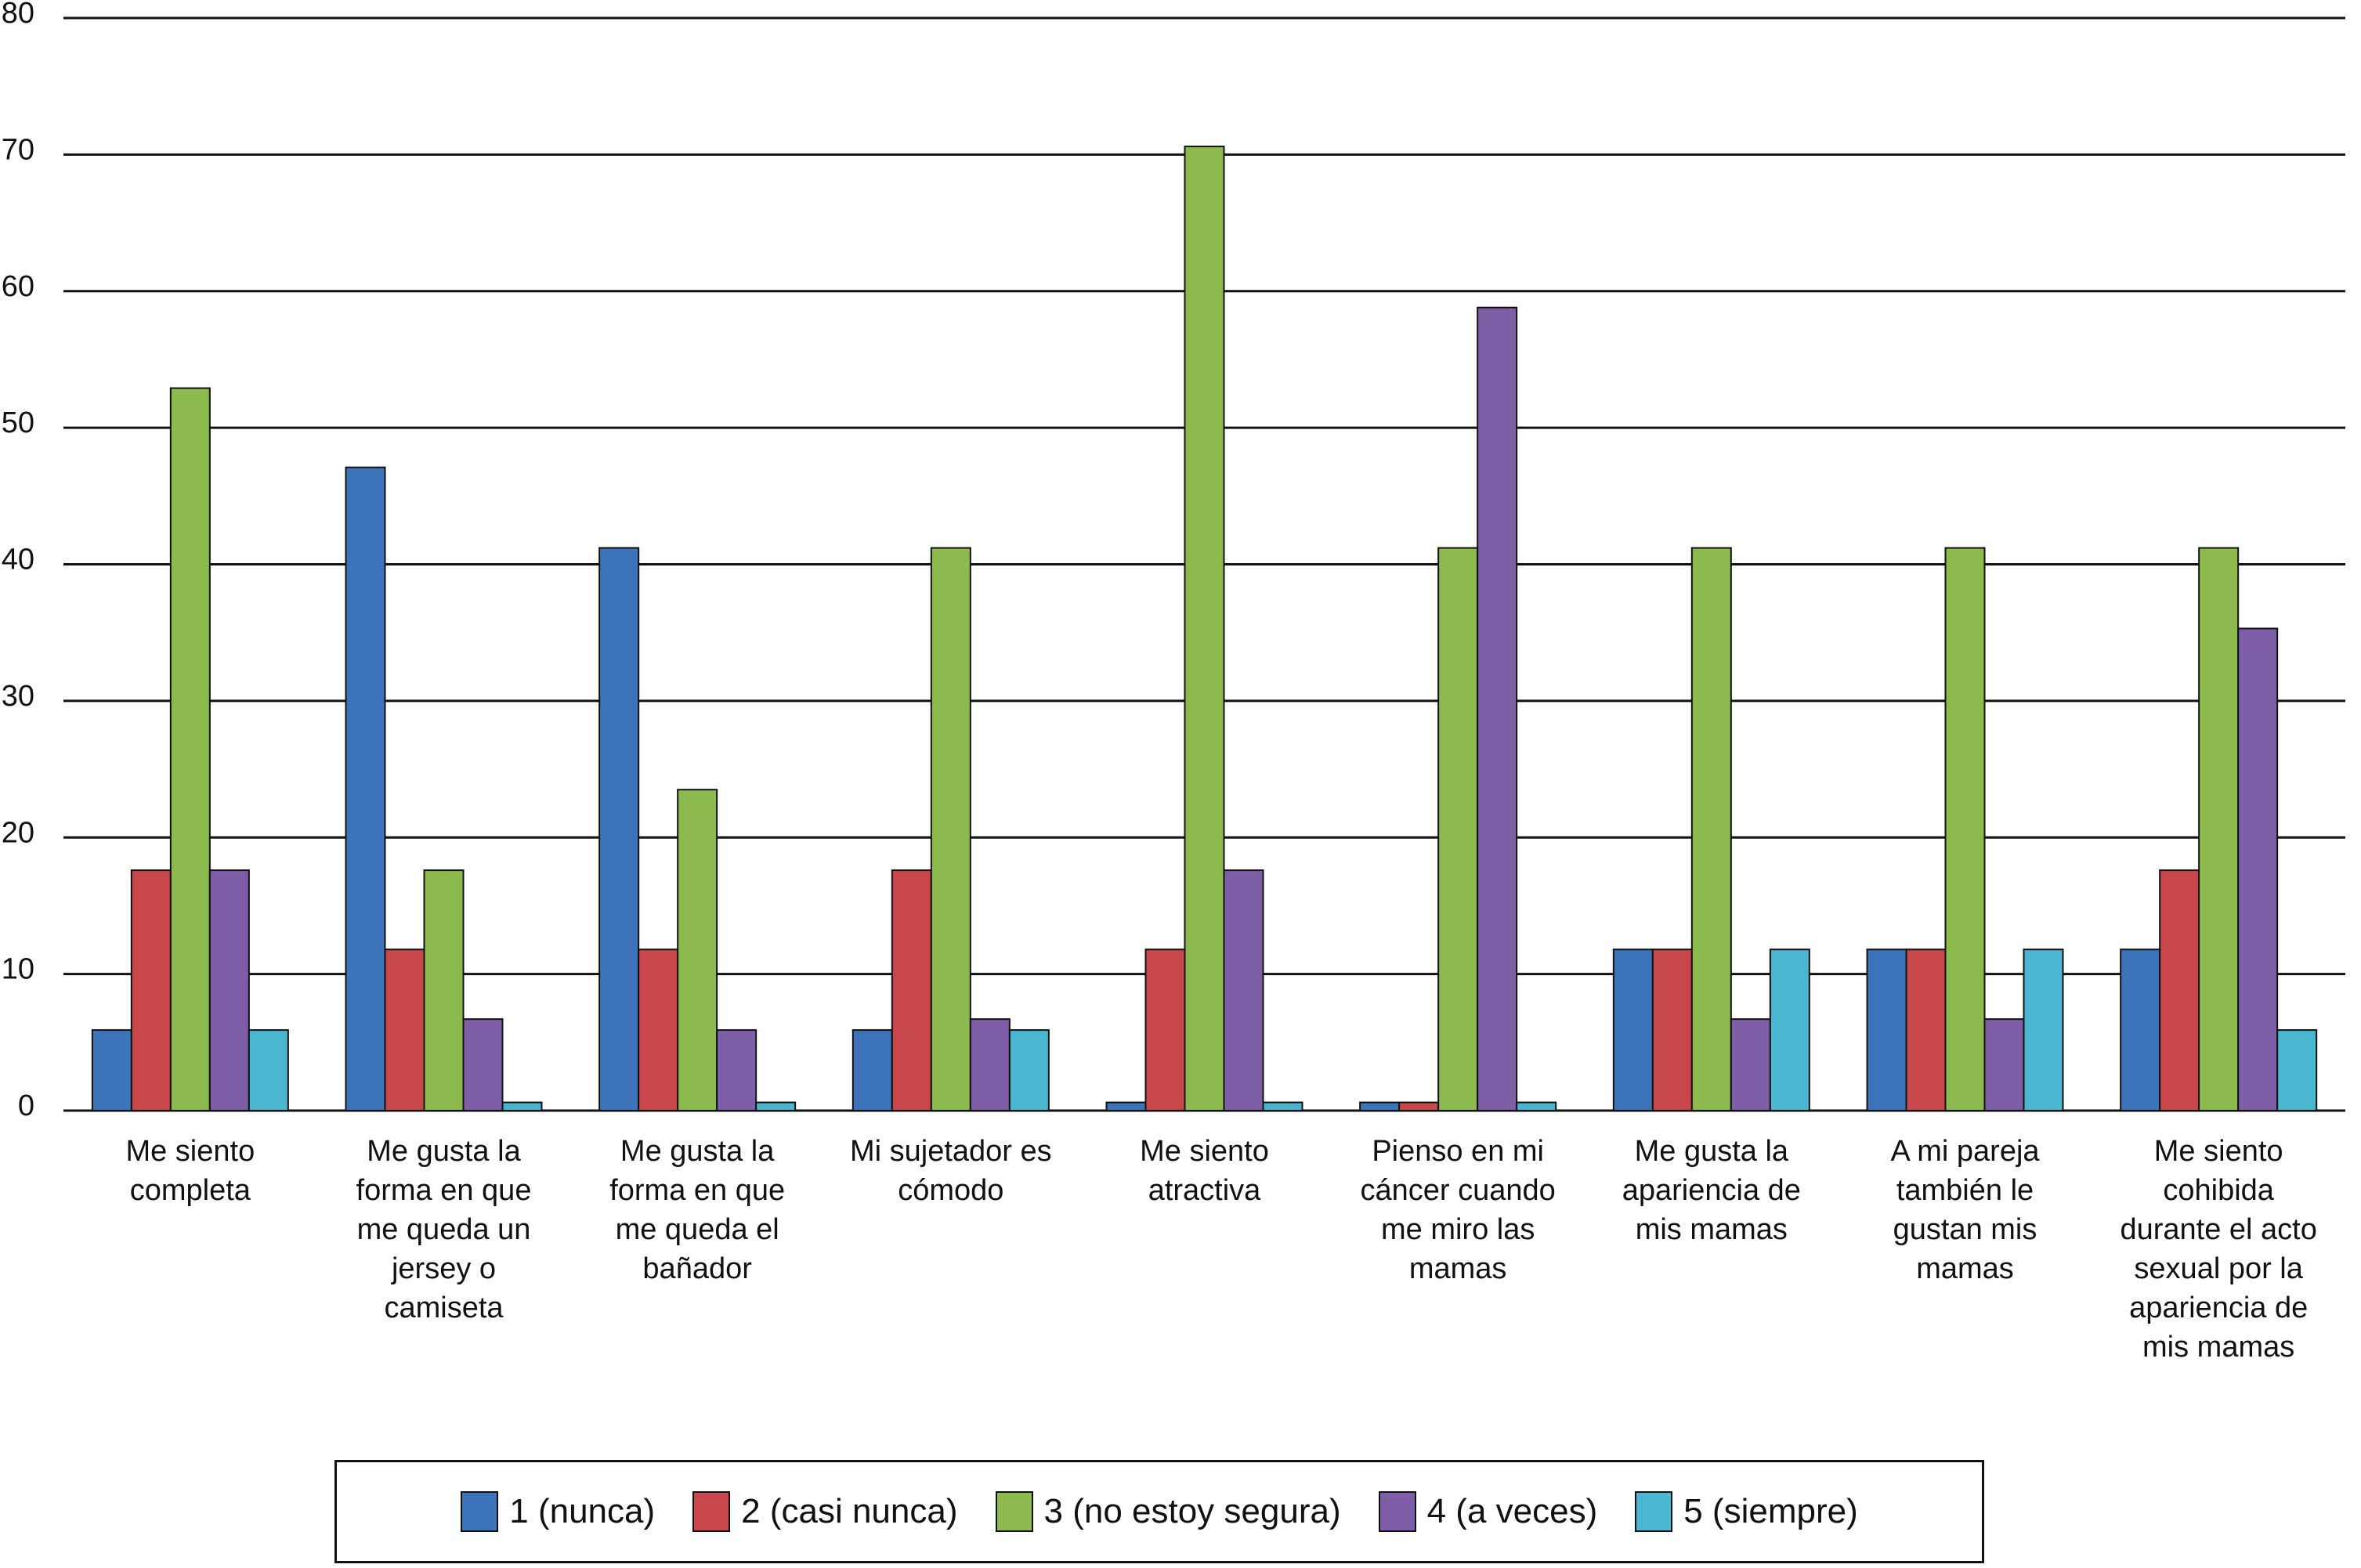  Describe the element at coordinates (1192, 1511) in the screenshot. I see `legend-label: 3 (no estoy segura)` at that location.